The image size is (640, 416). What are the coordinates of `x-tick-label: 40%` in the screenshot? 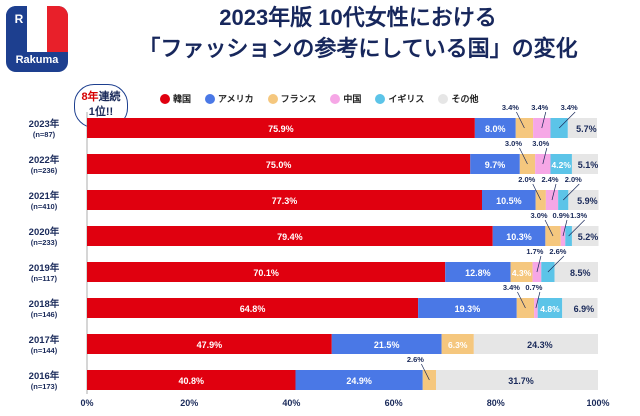 It's located at (291, 403).